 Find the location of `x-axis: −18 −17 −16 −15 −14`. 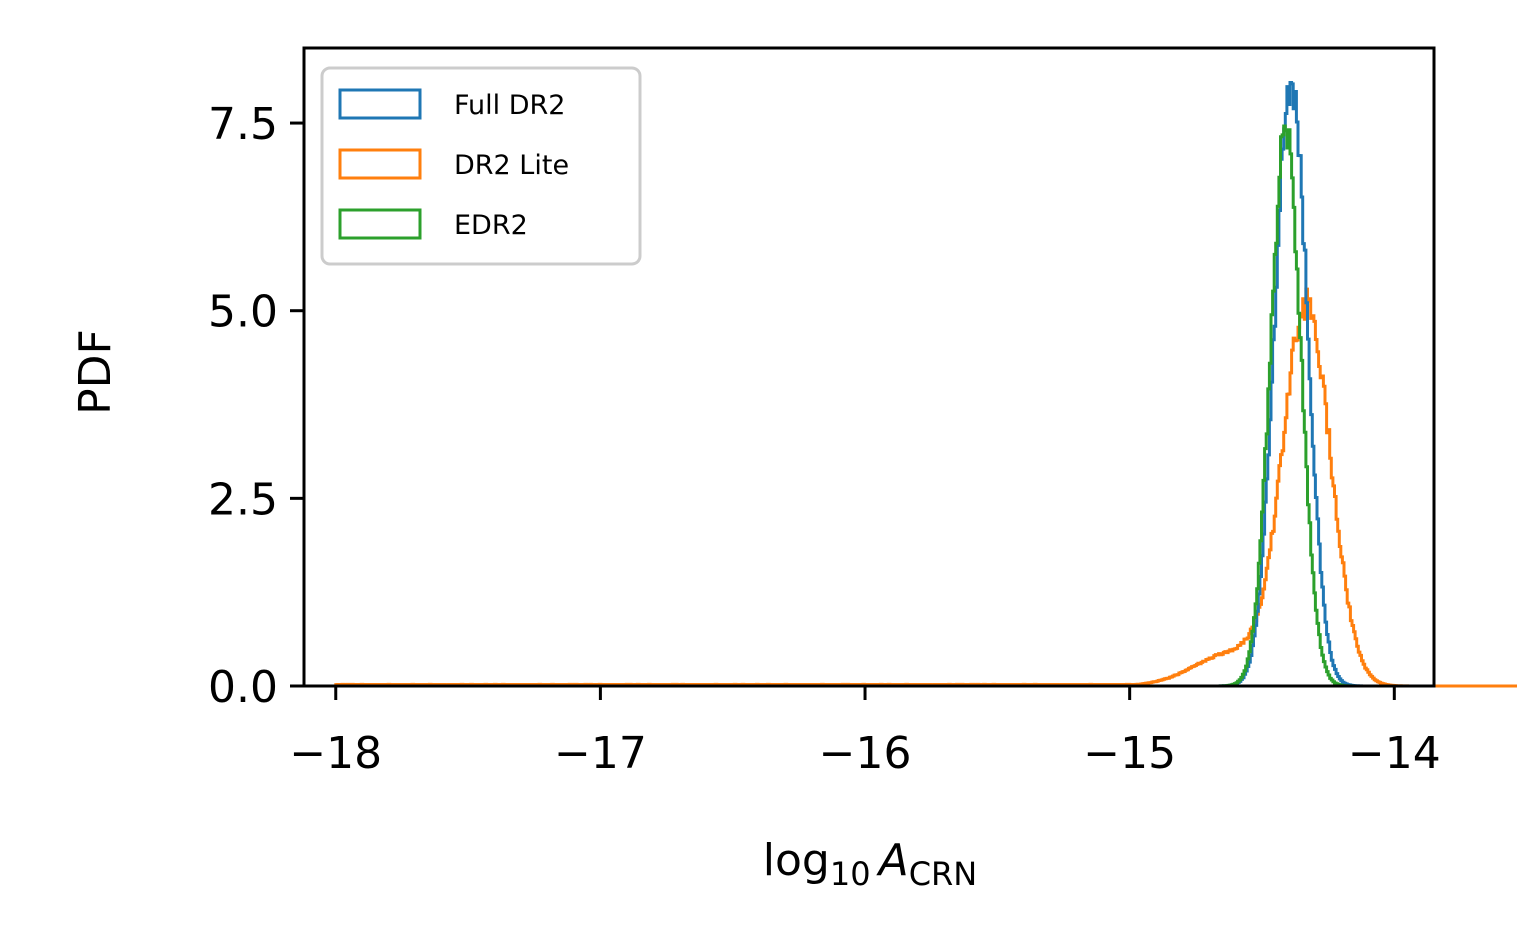

x-axis: −18 −17 −16 −15 −14 is located at coordinates (865, 732).